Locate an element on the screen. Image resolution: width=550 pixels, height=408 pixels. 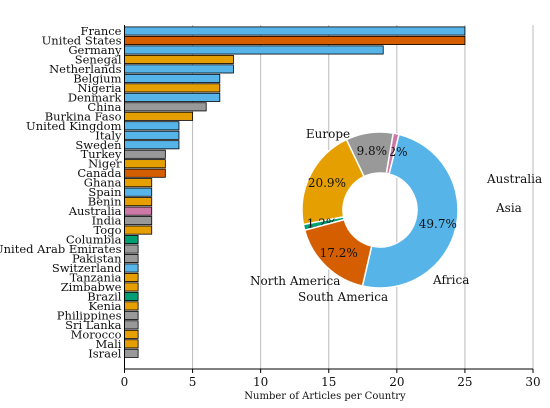
category-label: Pakistan is located at coordinates (97, 259).